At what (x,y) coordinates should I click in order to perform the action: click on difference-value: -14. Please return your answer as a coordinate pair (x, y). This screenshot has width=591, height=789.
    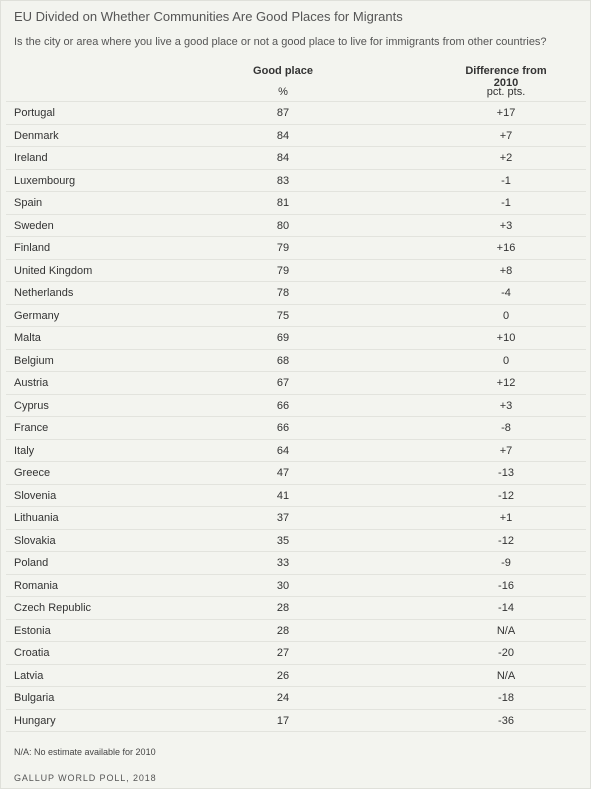
    Looking at the image, I should click on (506, 608).